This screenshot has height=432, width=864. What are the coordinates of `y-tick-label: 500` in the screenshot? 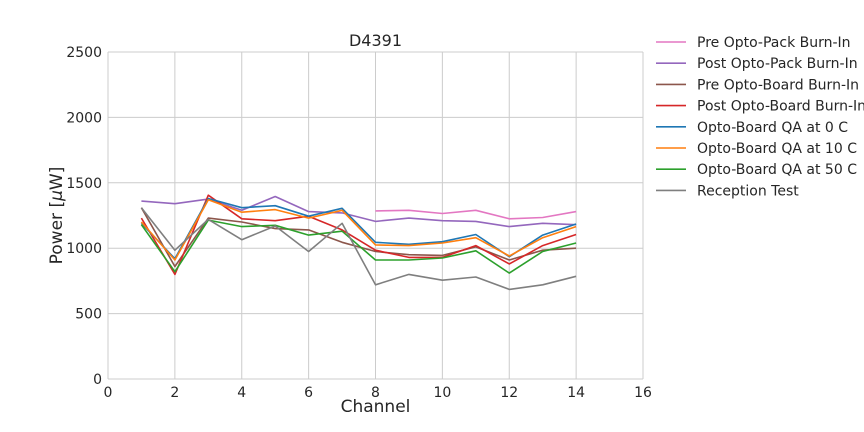 It's located at (88, 315).